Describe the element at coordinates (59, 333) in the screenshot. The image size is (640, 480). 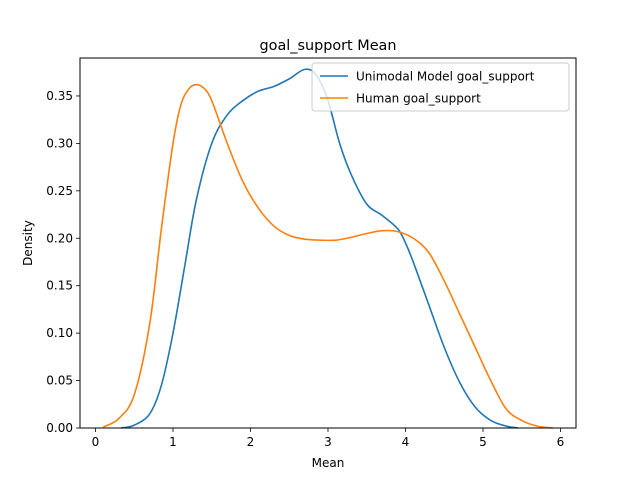
I see `y-tick-label: 0.10` at that location.